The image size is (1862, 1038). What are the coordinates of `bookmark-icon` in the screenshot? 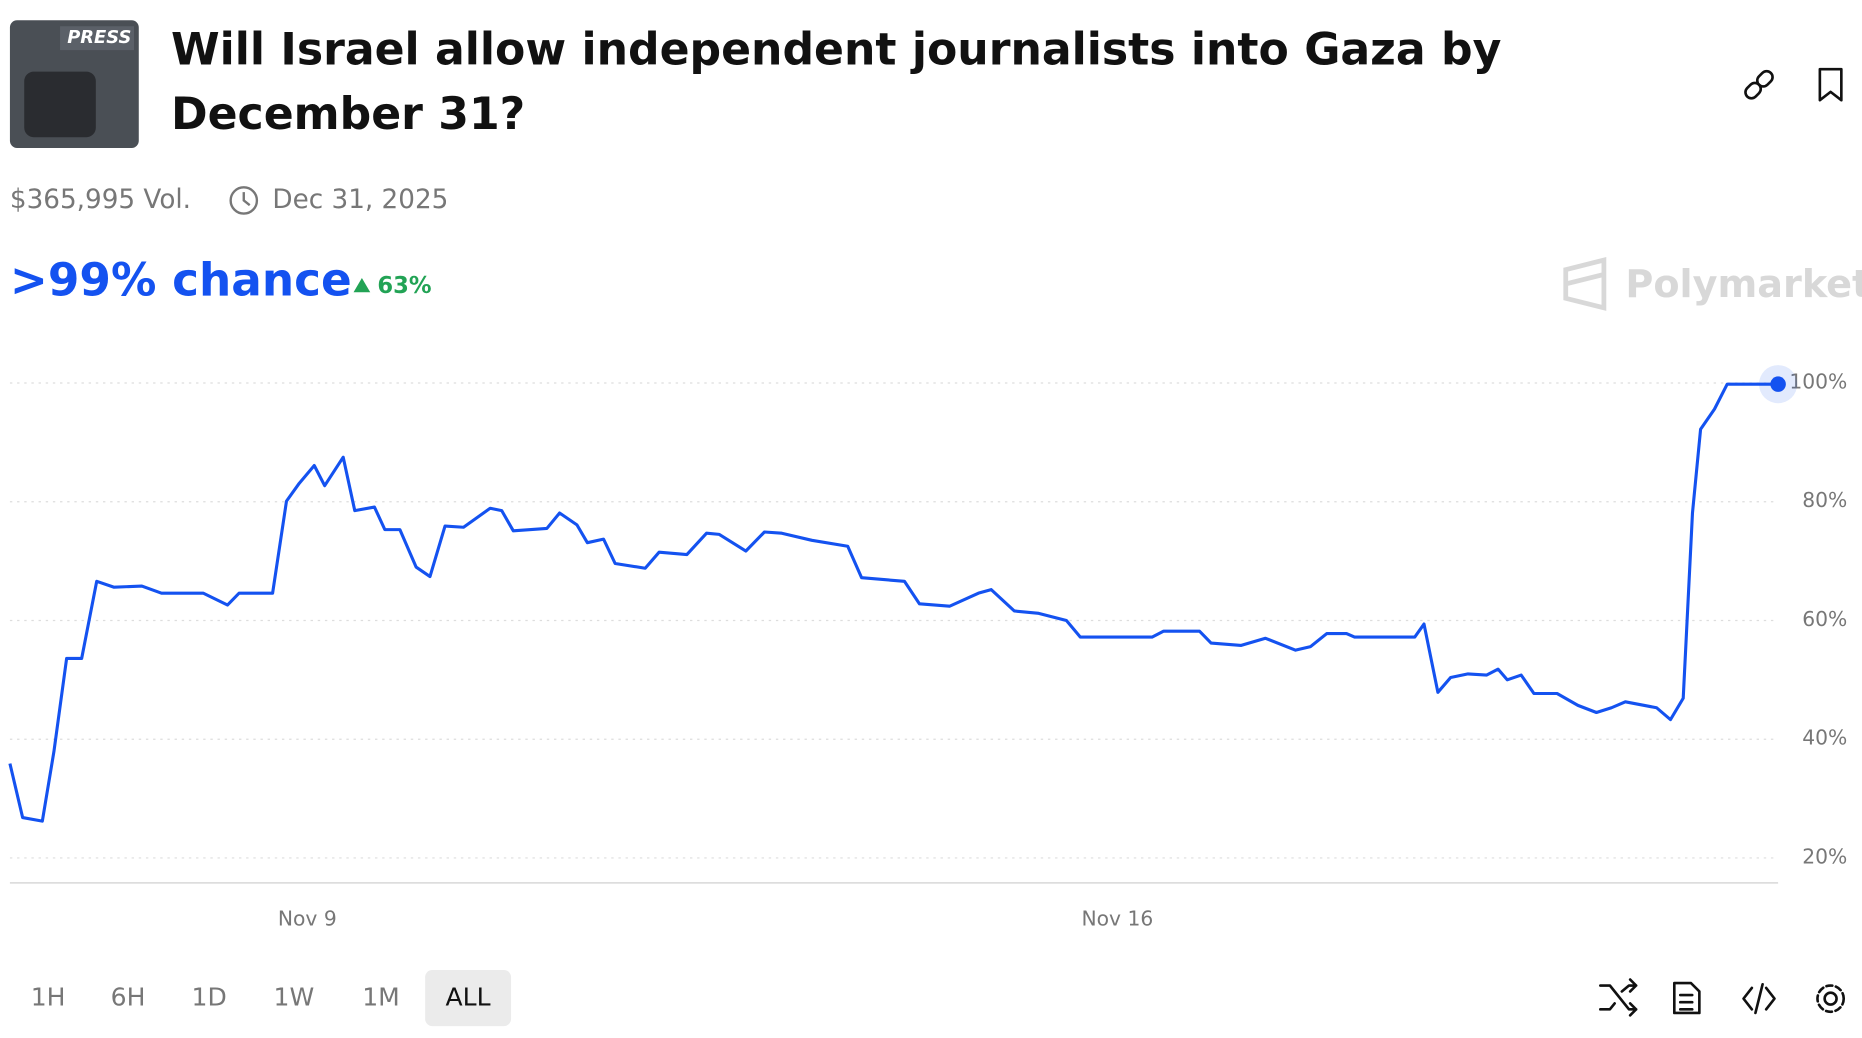 It's located at (1830, 84).